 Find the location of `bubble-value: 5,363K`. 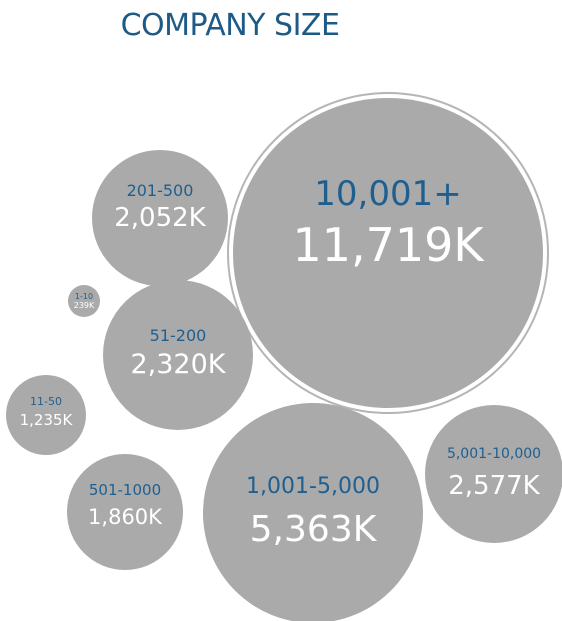

bubble-value: 5,363K is located at coordinates (314, 529).